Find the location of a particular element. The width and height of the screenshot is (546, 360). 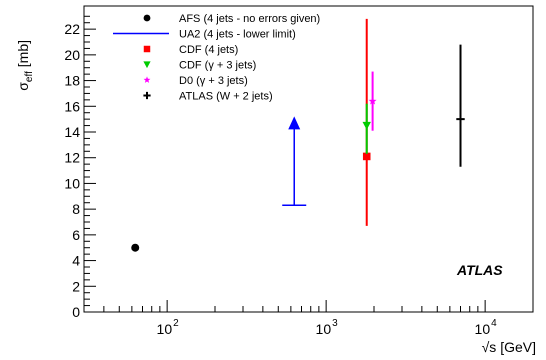

y-axis-title: σeff [mb] is located at coordinates (25, 65).